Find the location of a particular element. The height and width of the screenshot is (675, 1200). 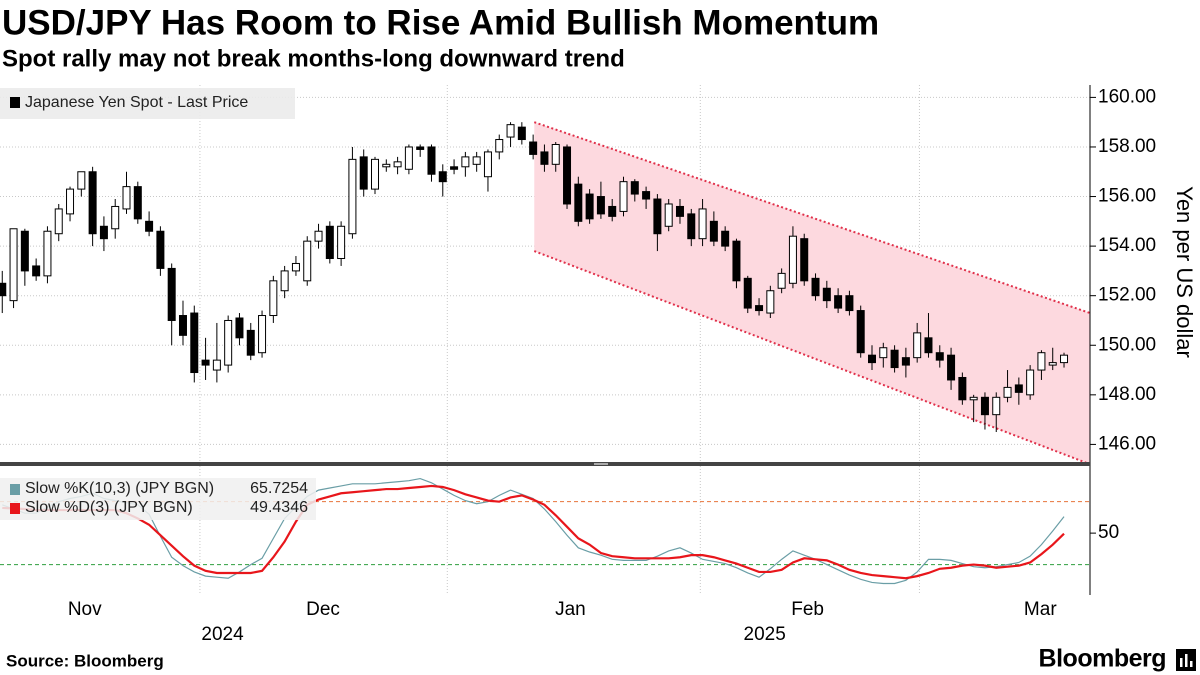

y-tick-label: 148.00 is located at coordinates (1127, 394).